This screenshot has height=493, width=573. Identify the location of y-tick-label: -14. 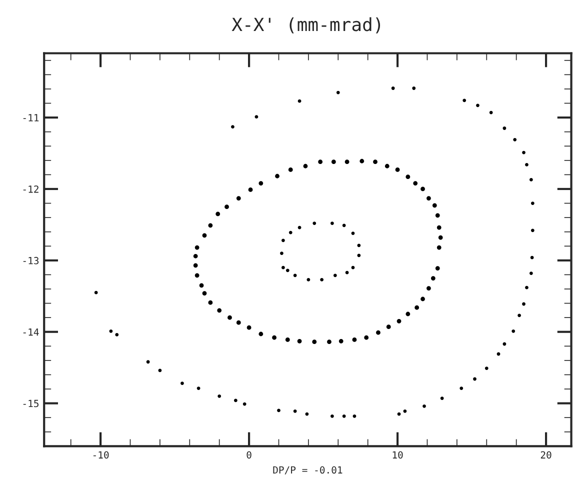
(31, 332).